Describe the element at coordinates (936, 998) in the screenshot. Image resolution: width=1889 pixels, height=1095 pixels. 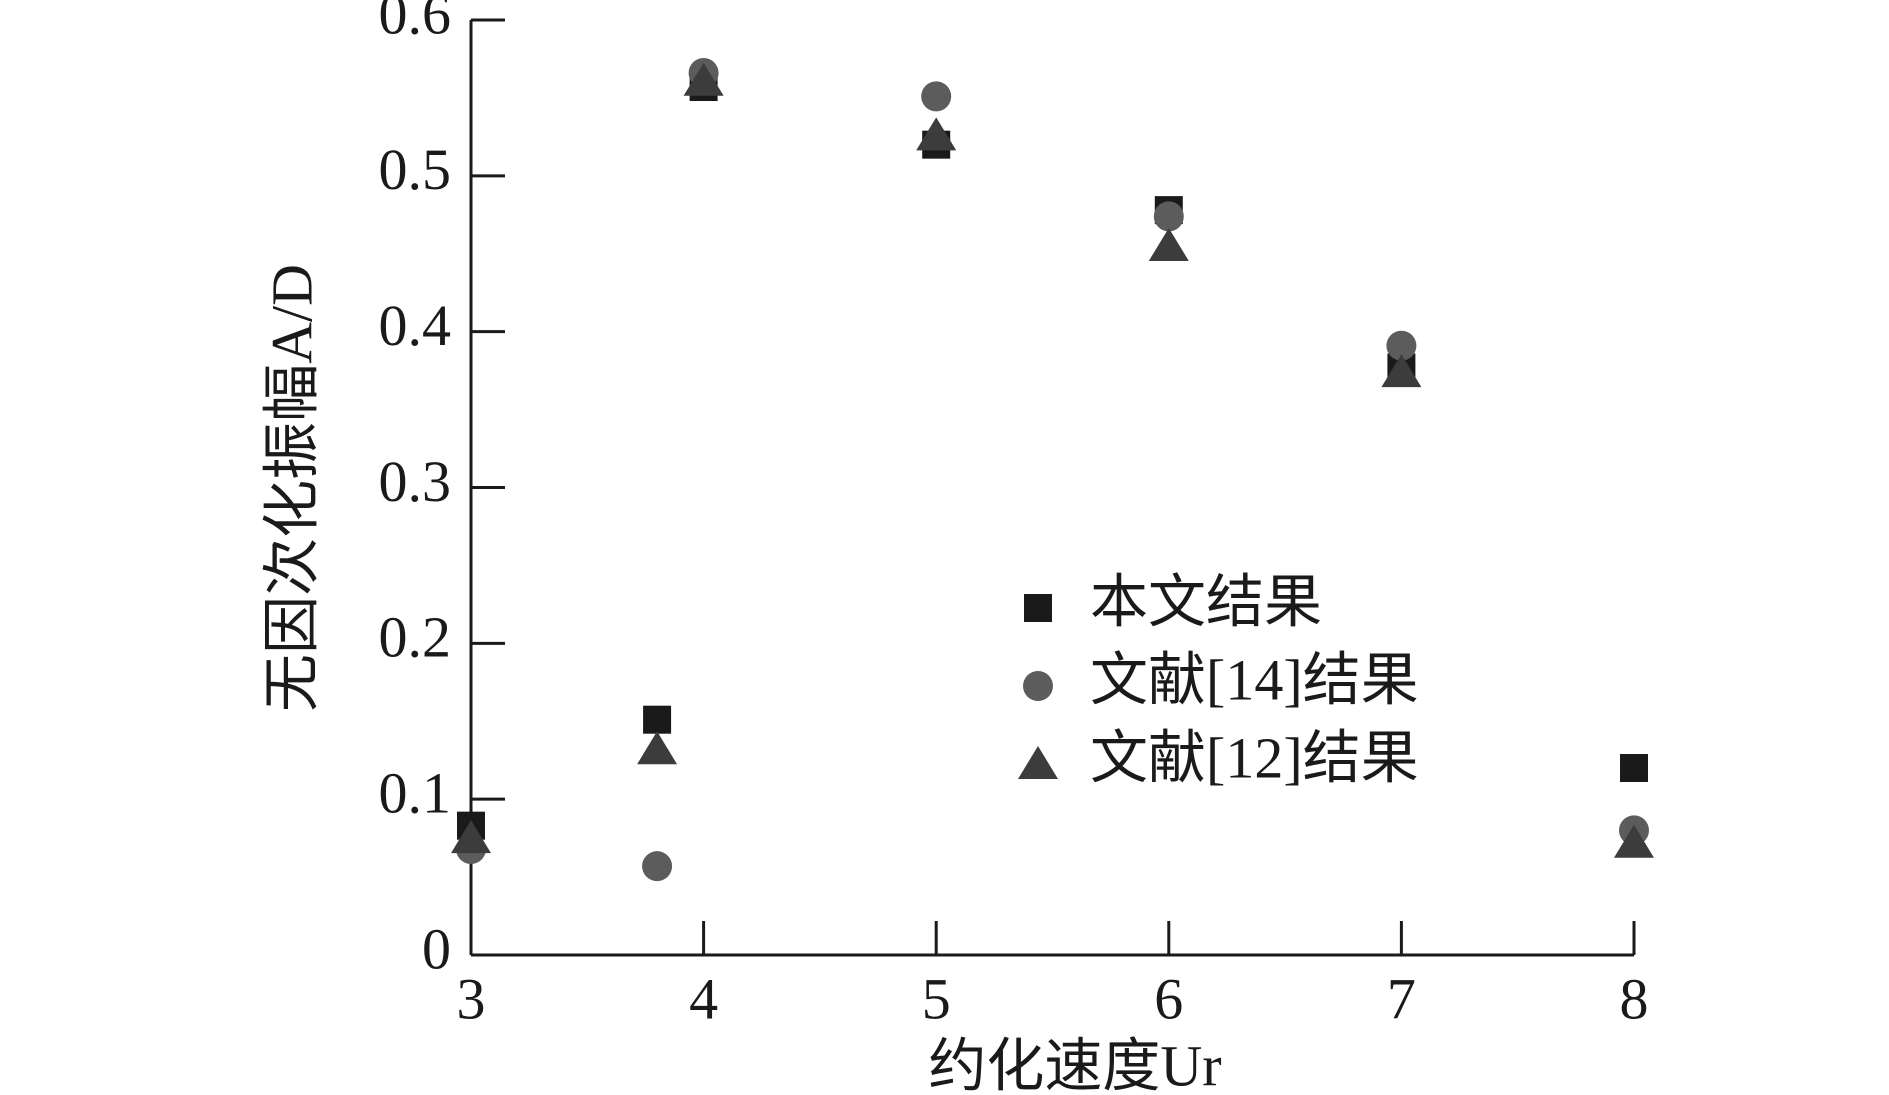
I see `x-tick-label: 5` at that location.